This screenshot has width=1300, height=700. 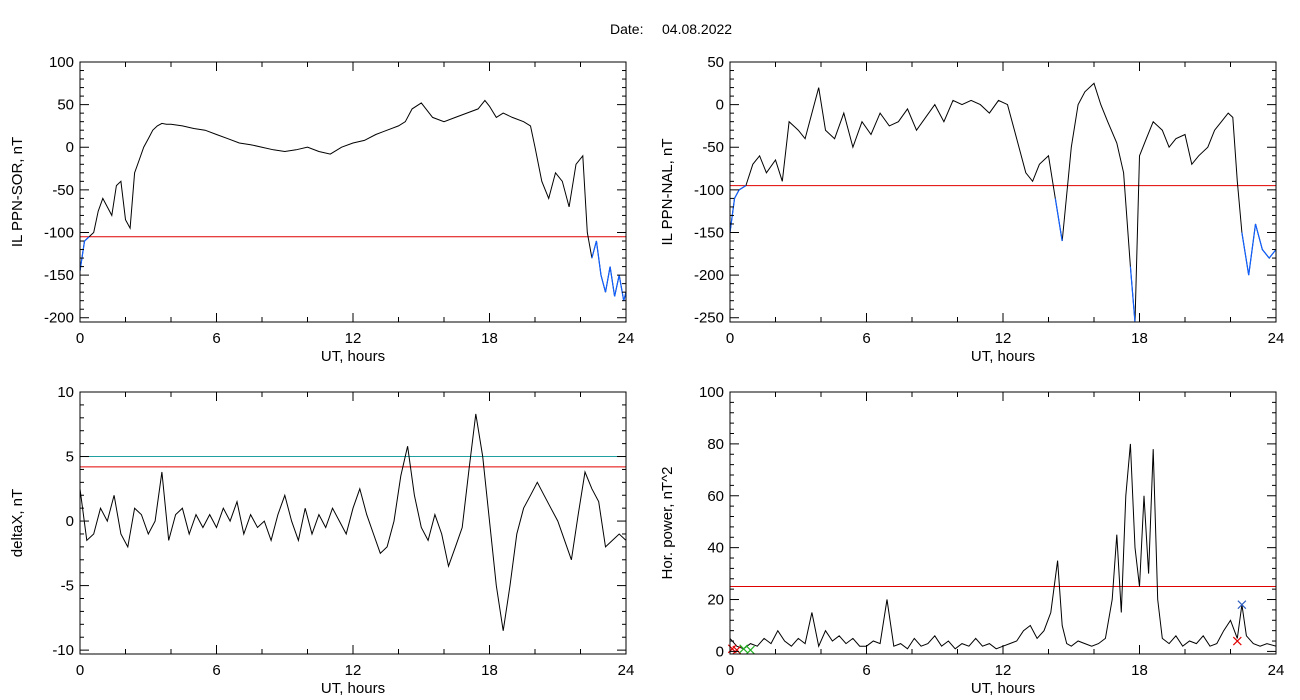 What do you see at coordinates (17, 192) in the screenshot?
I see `y-axis-label: IL PPN-SOR, nT` at bounding box center [17, 192].